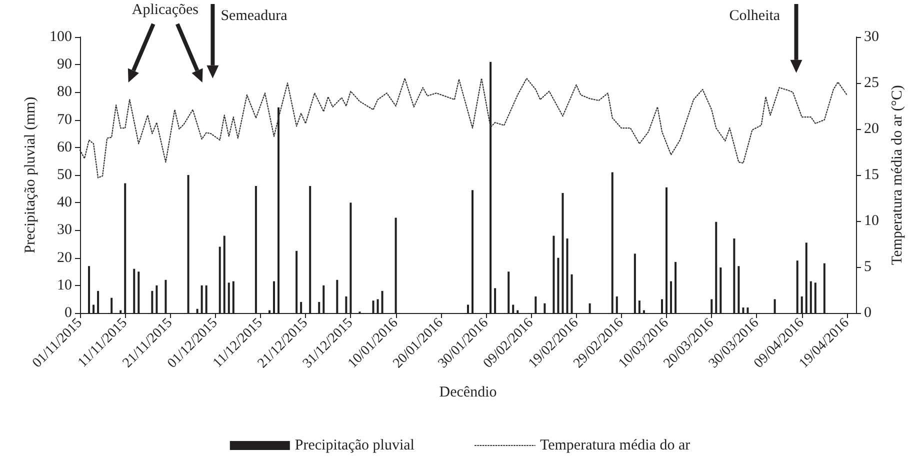  What do you see at coordinates (64, 230) in the screenshot?
I see `y-tick-label: 30` at bounding box center [64, 230].